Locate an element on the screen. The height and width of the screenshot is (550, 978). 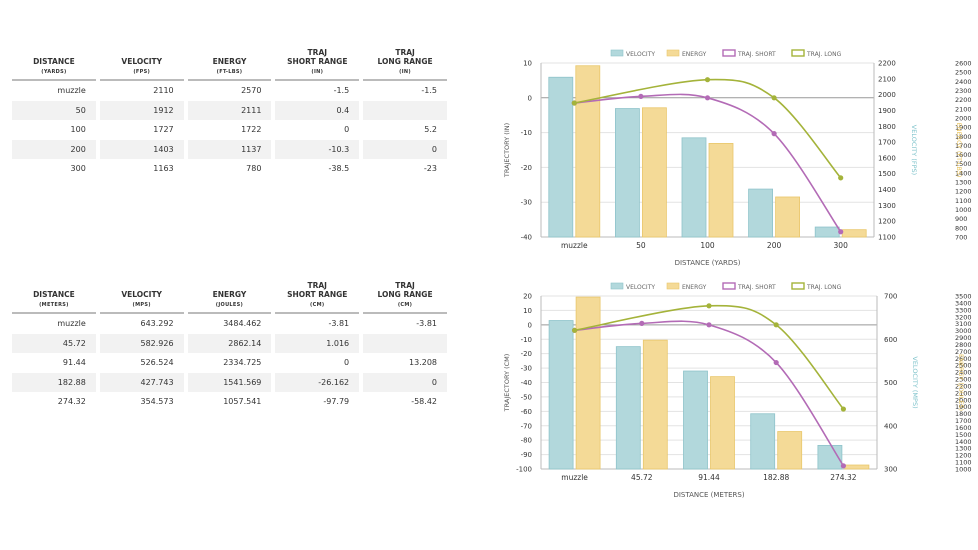
y-energy-tick-label: 3500 is located at coordinates (963, 297).